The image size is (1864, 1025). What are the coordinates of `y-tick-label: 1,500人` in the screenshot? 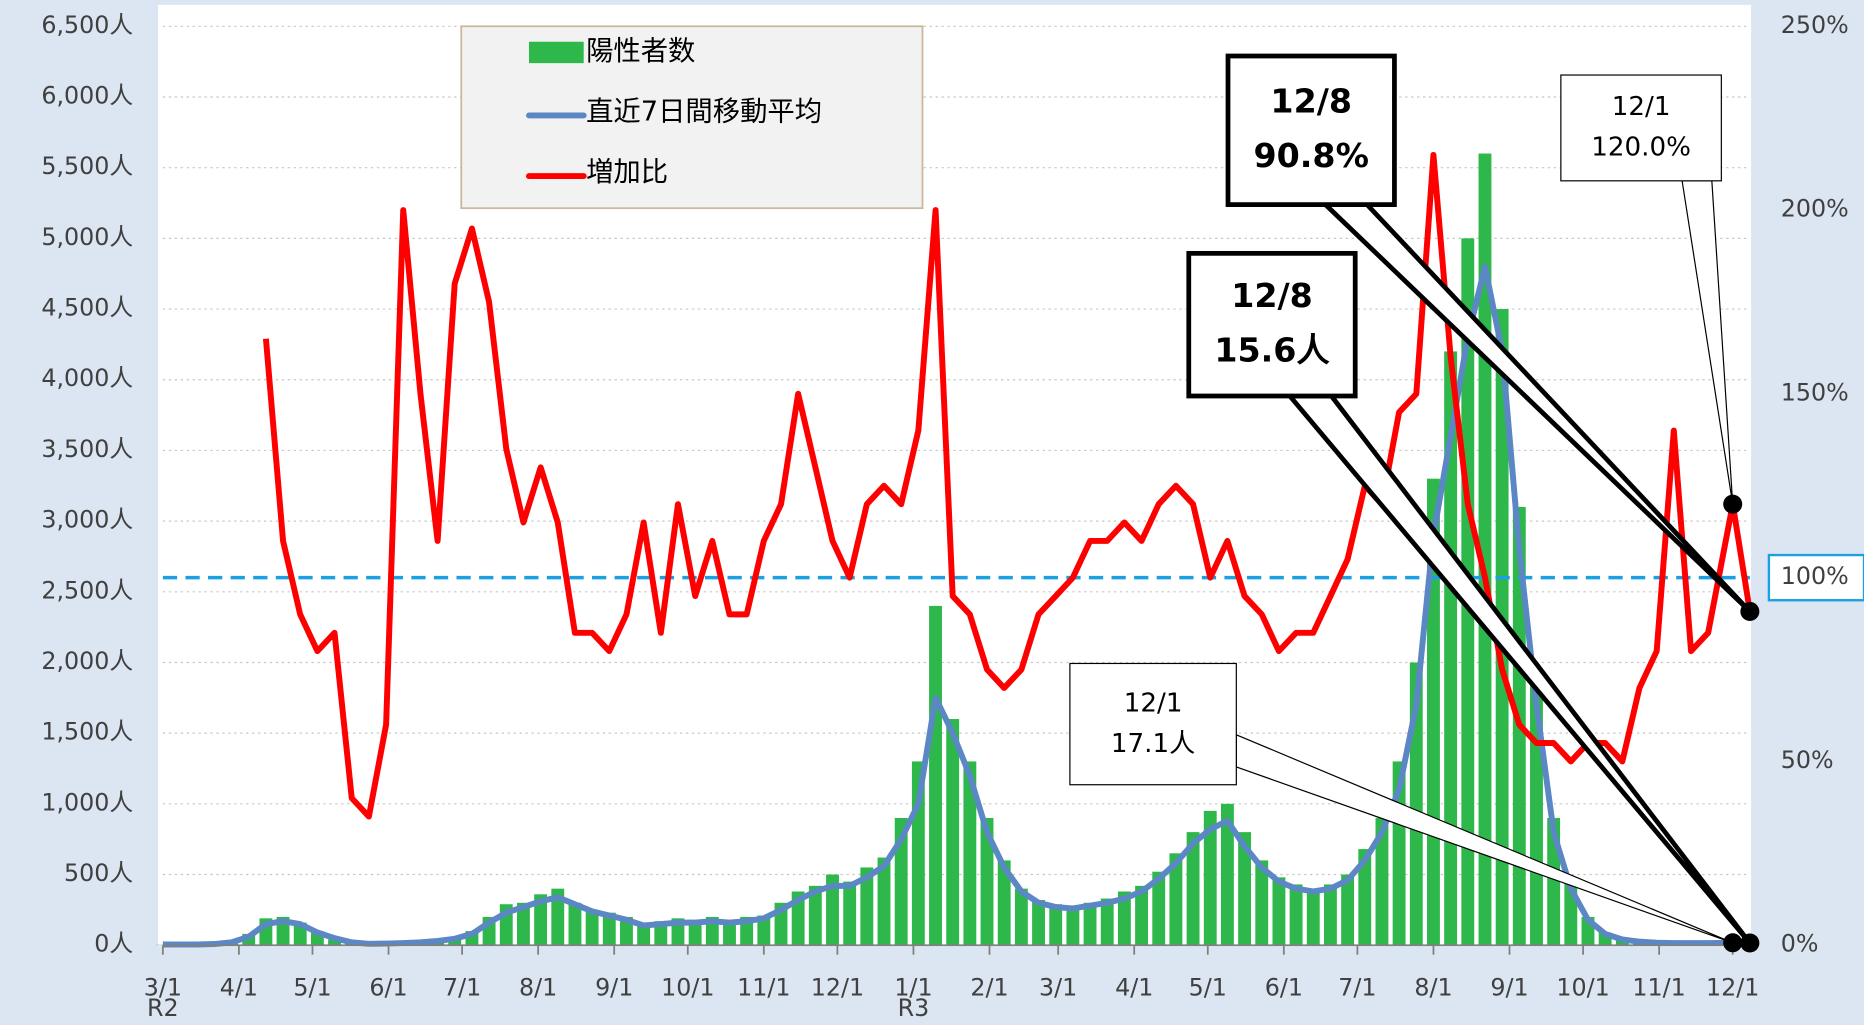 It's located at (87, 732).